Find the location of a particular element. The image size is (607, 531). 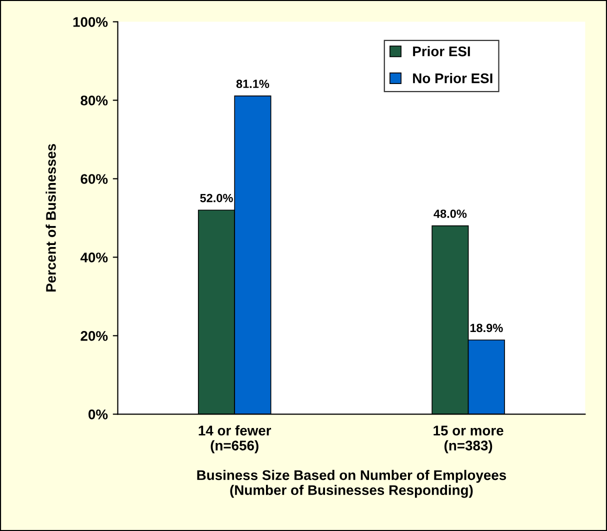

y-tick-label: 80% is located at coordinates (94, 101).